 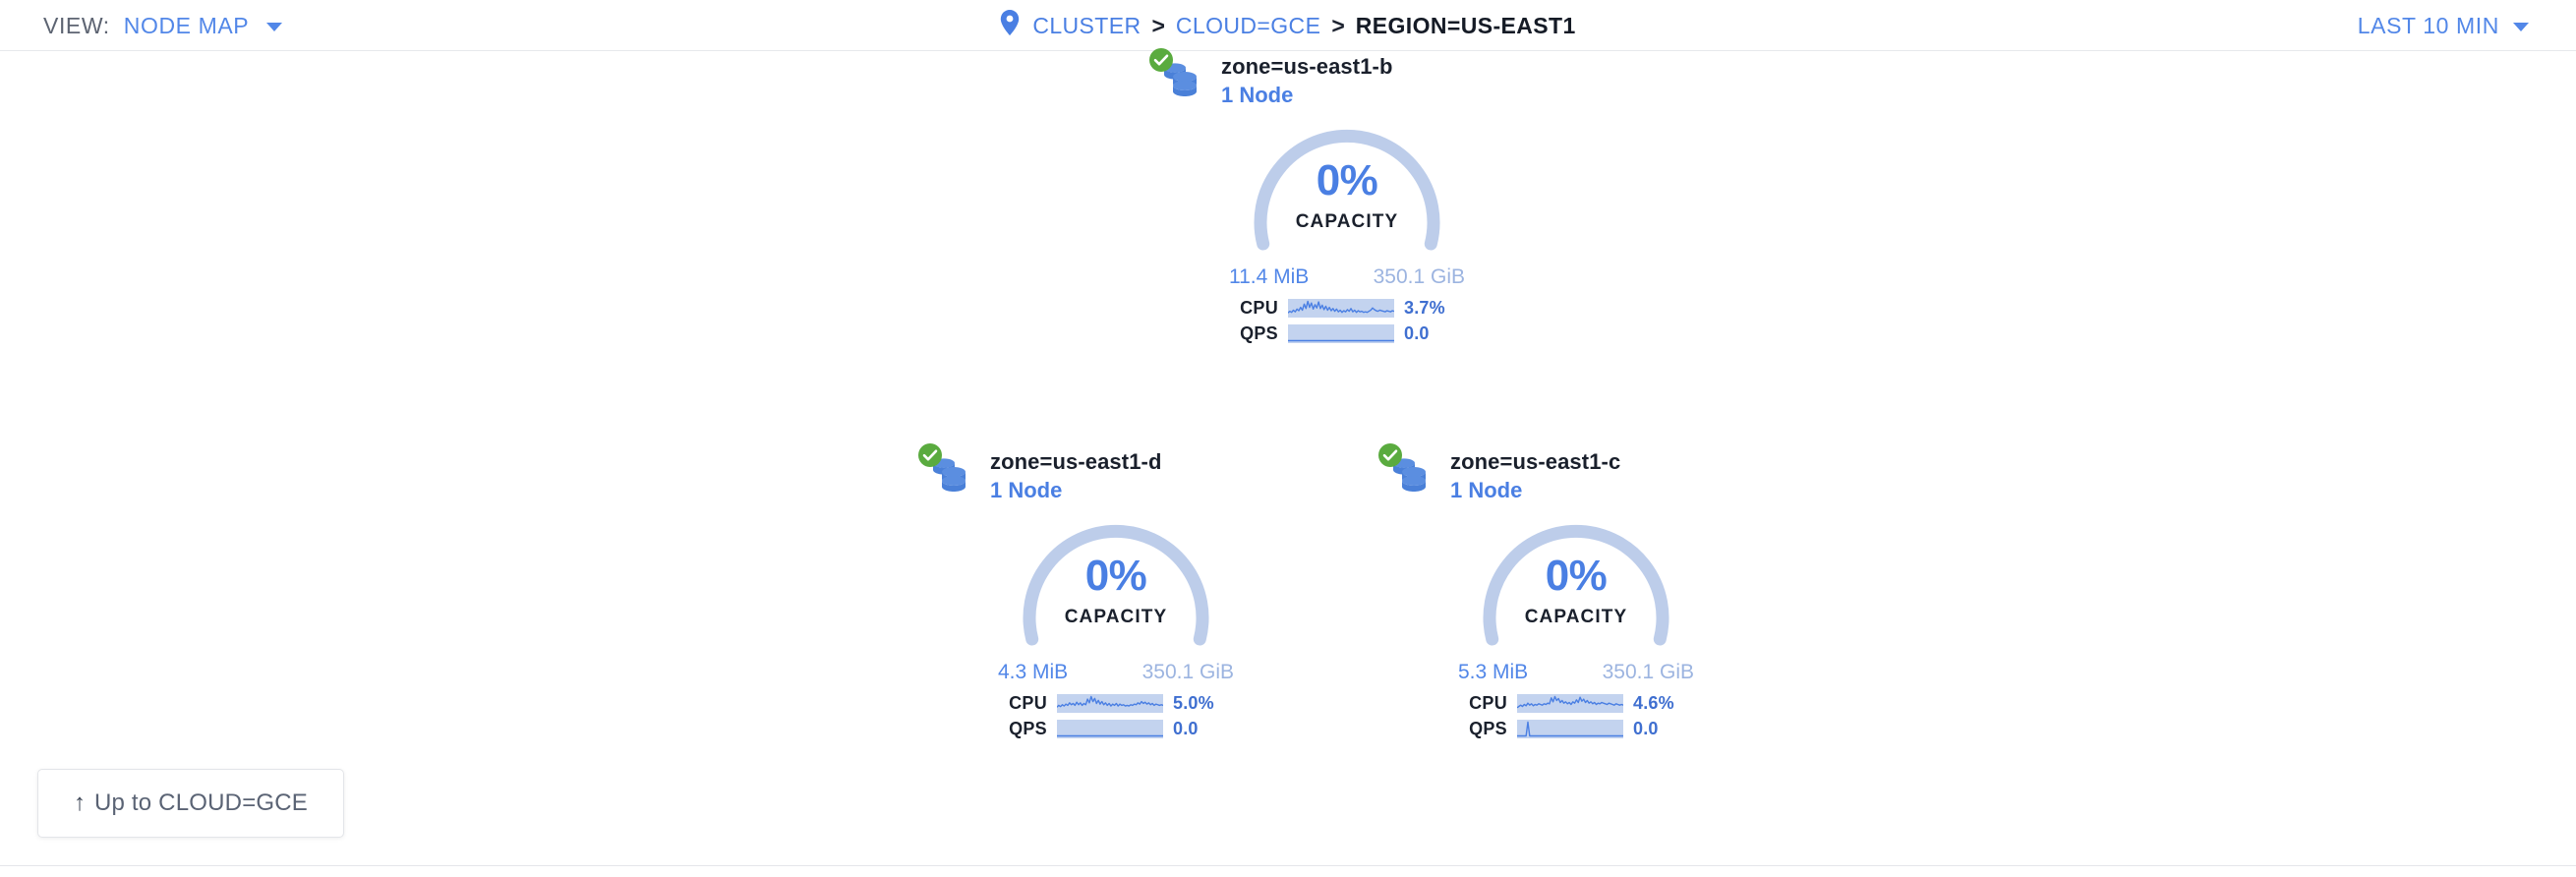 I want to click on breadcrumb: CLUSTER > CLOUD=GCE > REGION=US-EAST1, so click(x=1288, y=25).